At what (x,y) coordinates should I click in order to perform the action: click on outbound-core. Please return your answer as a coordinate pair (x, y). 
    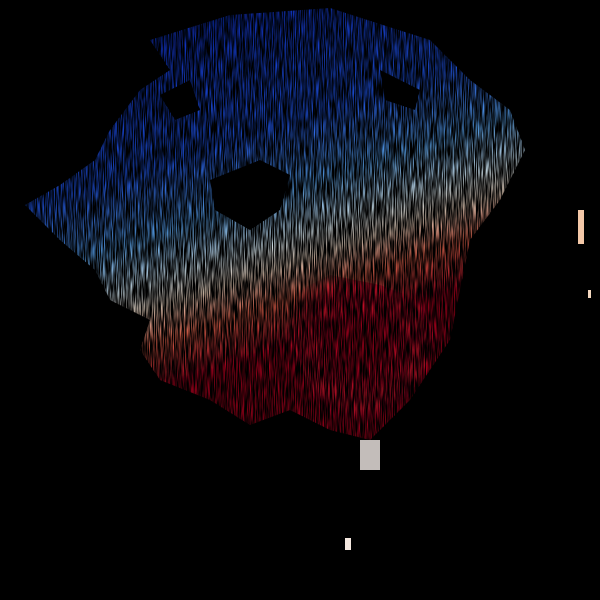
    Looking at the image, I should click on (362, 352).